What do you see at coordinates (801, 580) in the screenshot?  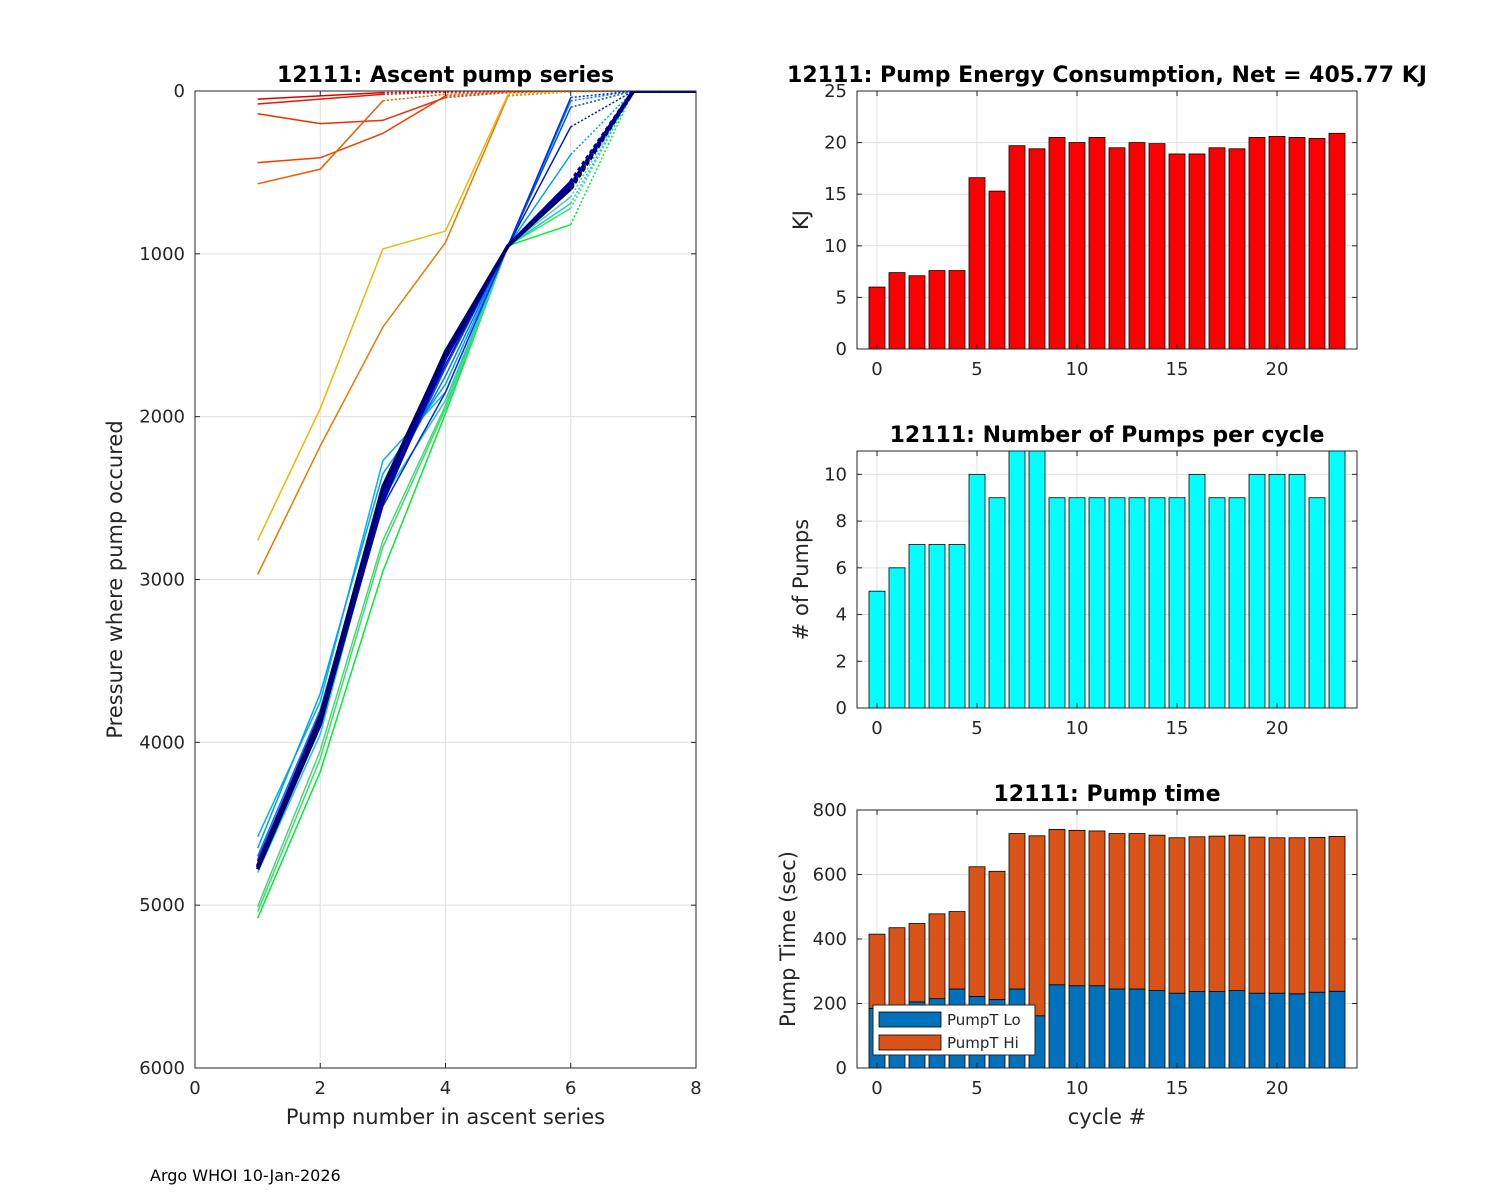 I see `y-axis-label: # of Pumps` at bounding box center [801, 580].